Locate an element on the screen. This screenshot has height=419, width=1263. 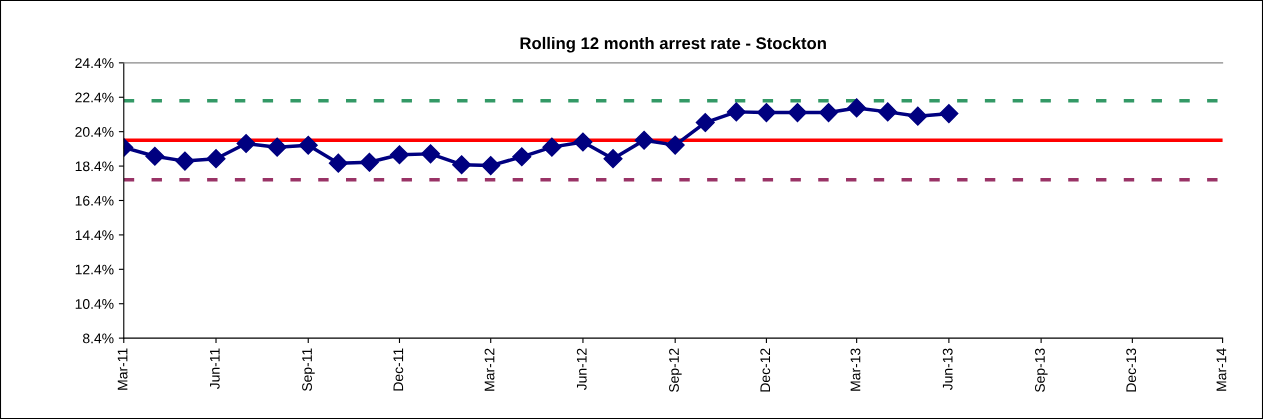
y-tick-label: 24.4% is located at coordinates (94, 63).